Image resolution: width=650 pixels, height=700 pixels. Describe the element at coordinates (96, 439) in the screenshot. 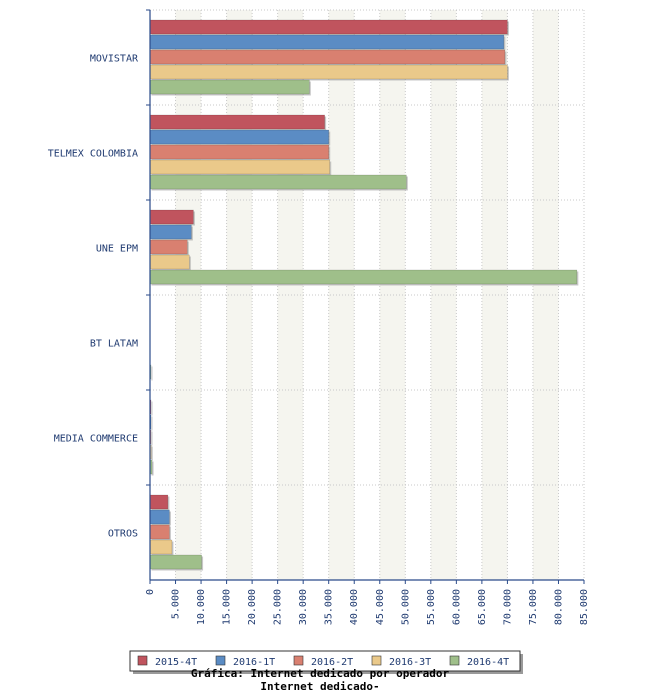

I see `category-label: MEDIA COMMERCE` at that location.